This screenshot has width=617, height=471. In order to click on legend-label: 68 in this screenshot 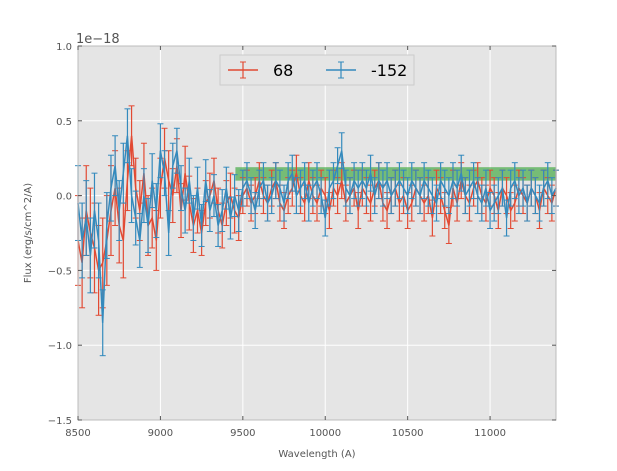, I will do `click(283, 70)`.